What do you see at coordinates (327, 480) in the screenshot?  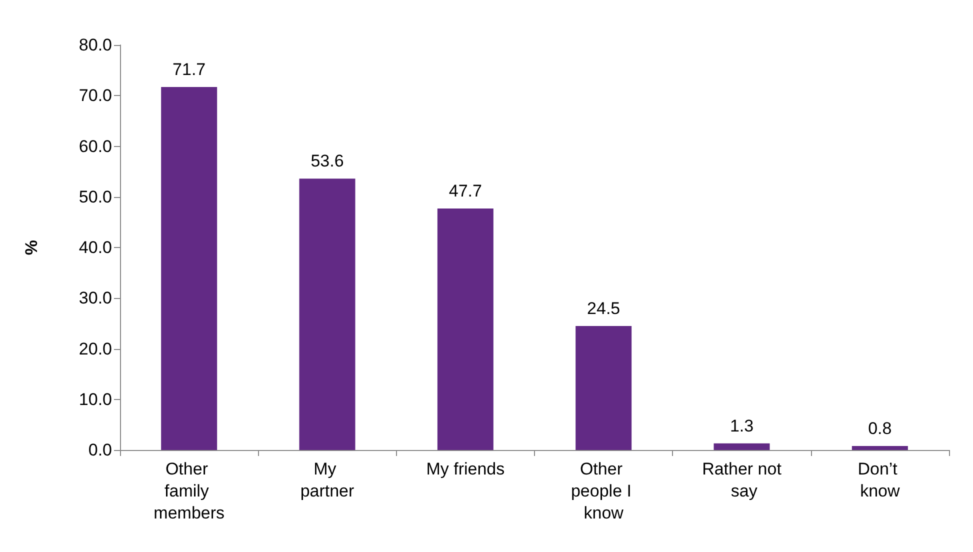 I see `x-tick-label: My partner` at bounding box center [327, 480].